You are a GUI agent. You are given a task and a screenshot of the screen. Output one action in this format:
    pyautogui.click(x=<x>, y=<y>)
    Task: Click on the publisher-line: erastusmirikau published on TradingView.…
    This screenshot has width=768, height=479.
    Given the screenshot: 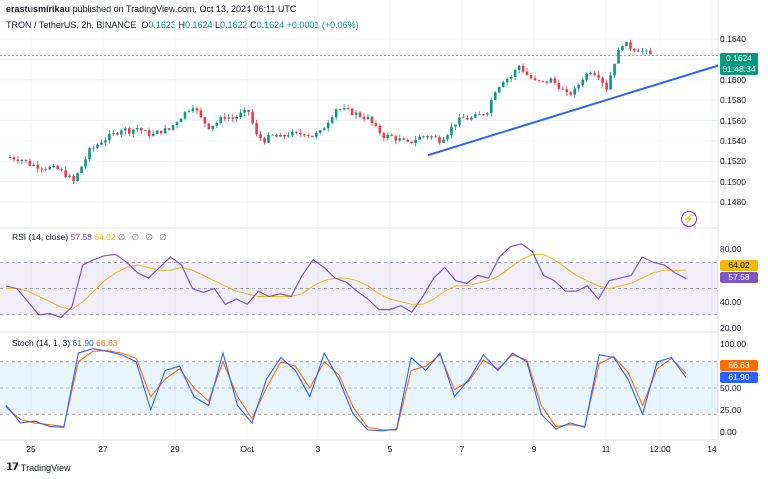 What is the action you would take?
    pyautogui.click(x=151, y=9)
    